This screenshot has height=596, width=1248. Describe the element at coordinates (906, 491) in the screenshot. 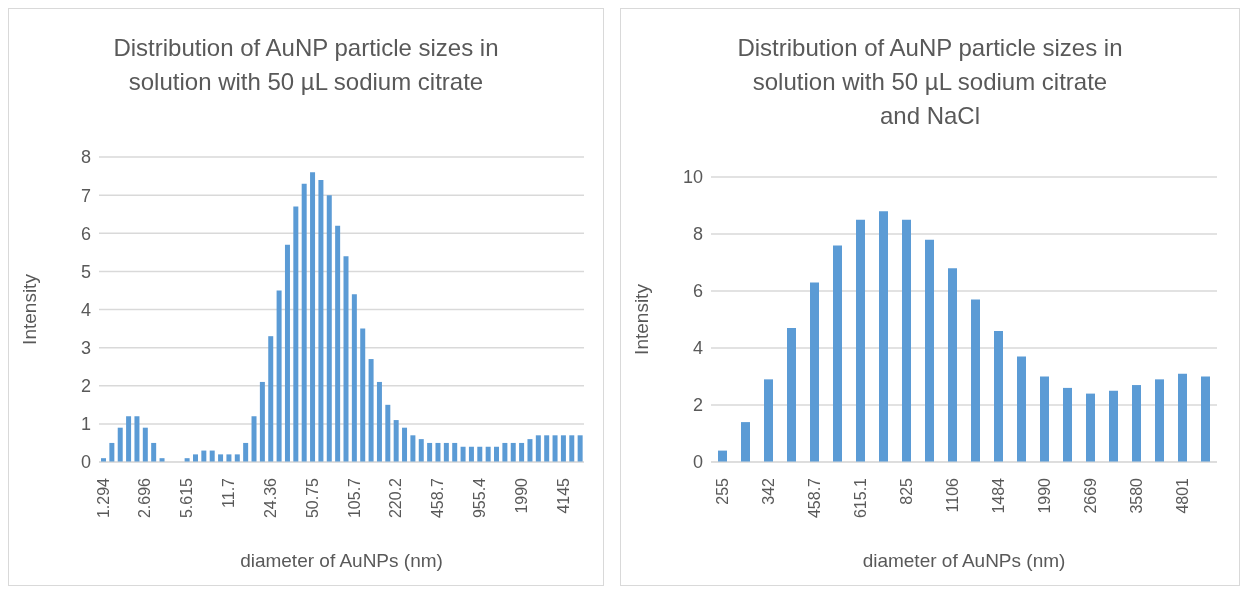

I see `x-tick-label: 825` at that location.